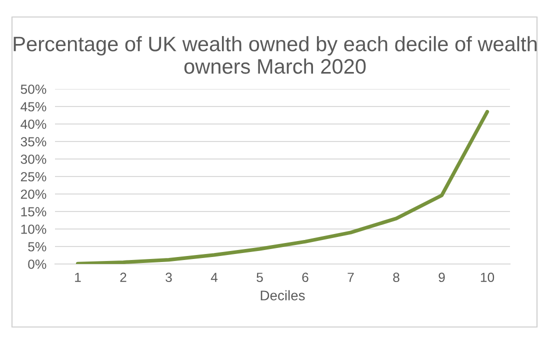 The width and height of the screenshot is (550, 344). I want to click on y-tick-label: 0%, so click(37, 264).